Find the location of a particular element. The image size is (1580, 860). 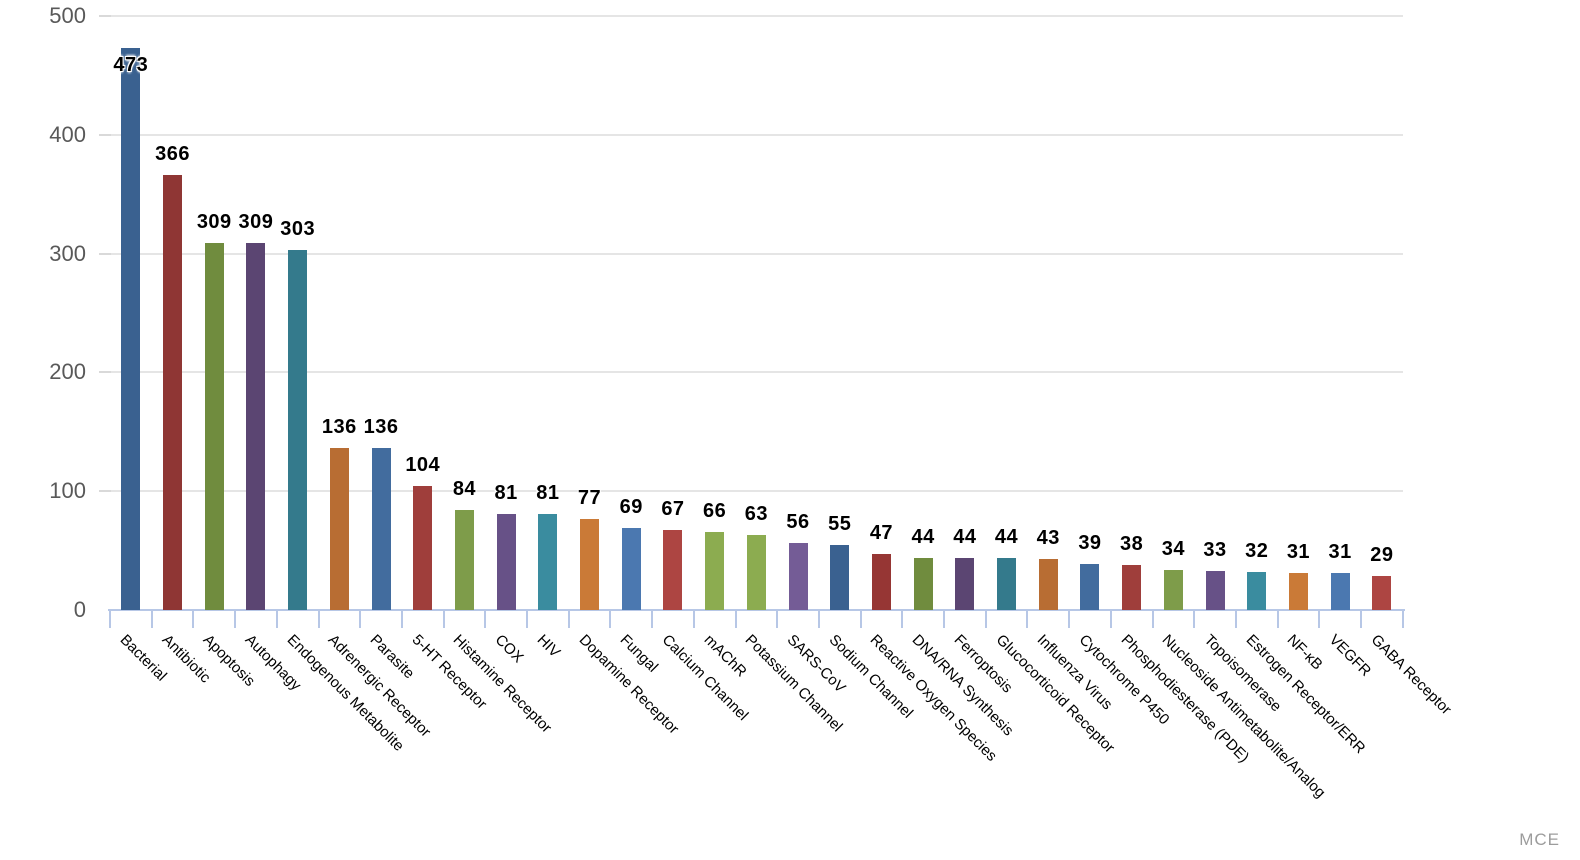

bar-value-label-ferroptosis: 44 is located at coordinates (965, 537).